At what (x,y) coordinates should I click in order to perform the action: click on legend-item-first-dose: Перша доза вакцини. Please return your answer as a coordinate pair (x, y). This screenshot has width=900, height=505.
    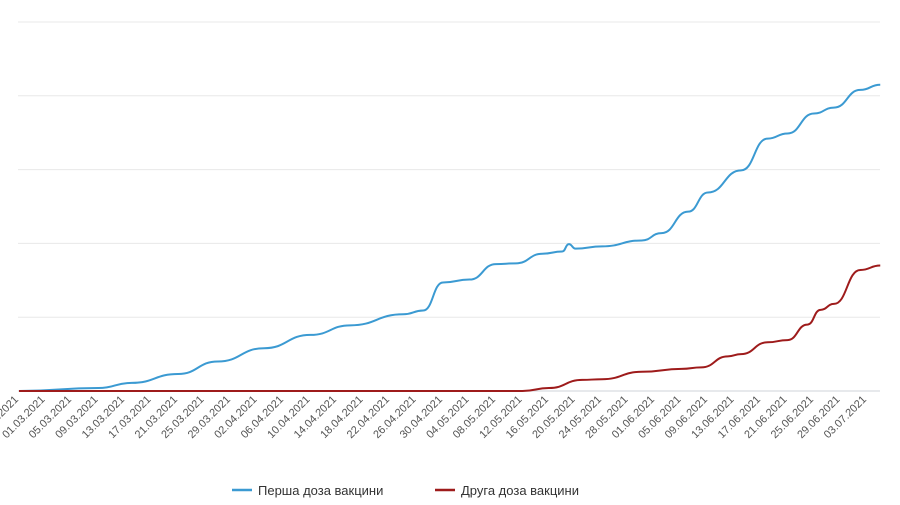
    Looking at the image, I should click on (307, 490).